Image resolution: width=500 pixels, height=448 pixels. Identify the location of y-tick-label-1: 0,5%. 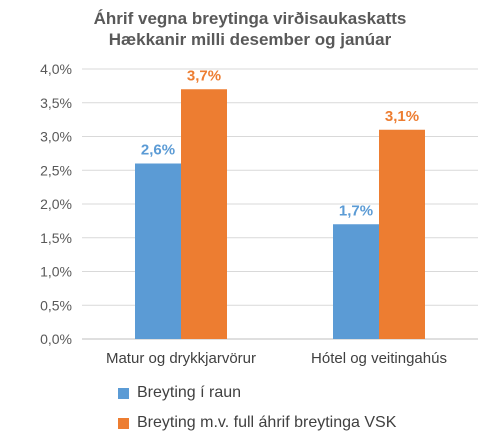
(56, 305).